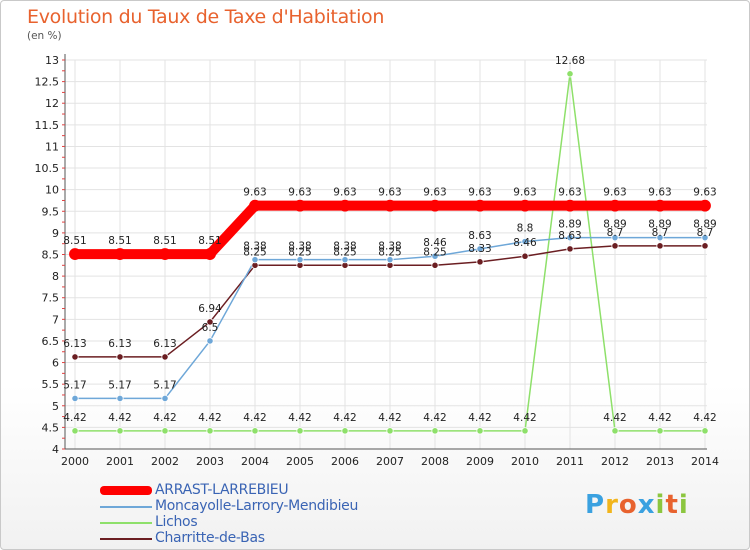 This screenshot has width=750, height=550. I want to click on legend-label: Lichos, so click(176, 522).